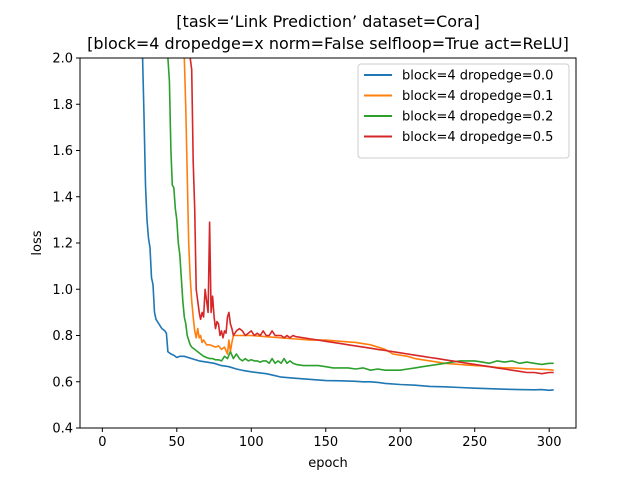 This screenshot has width=640, height=480. What do you see at coordinates (400, 442) in the screenshot?
I see `x-tick-label: 200` at bounding box center [400, 442].